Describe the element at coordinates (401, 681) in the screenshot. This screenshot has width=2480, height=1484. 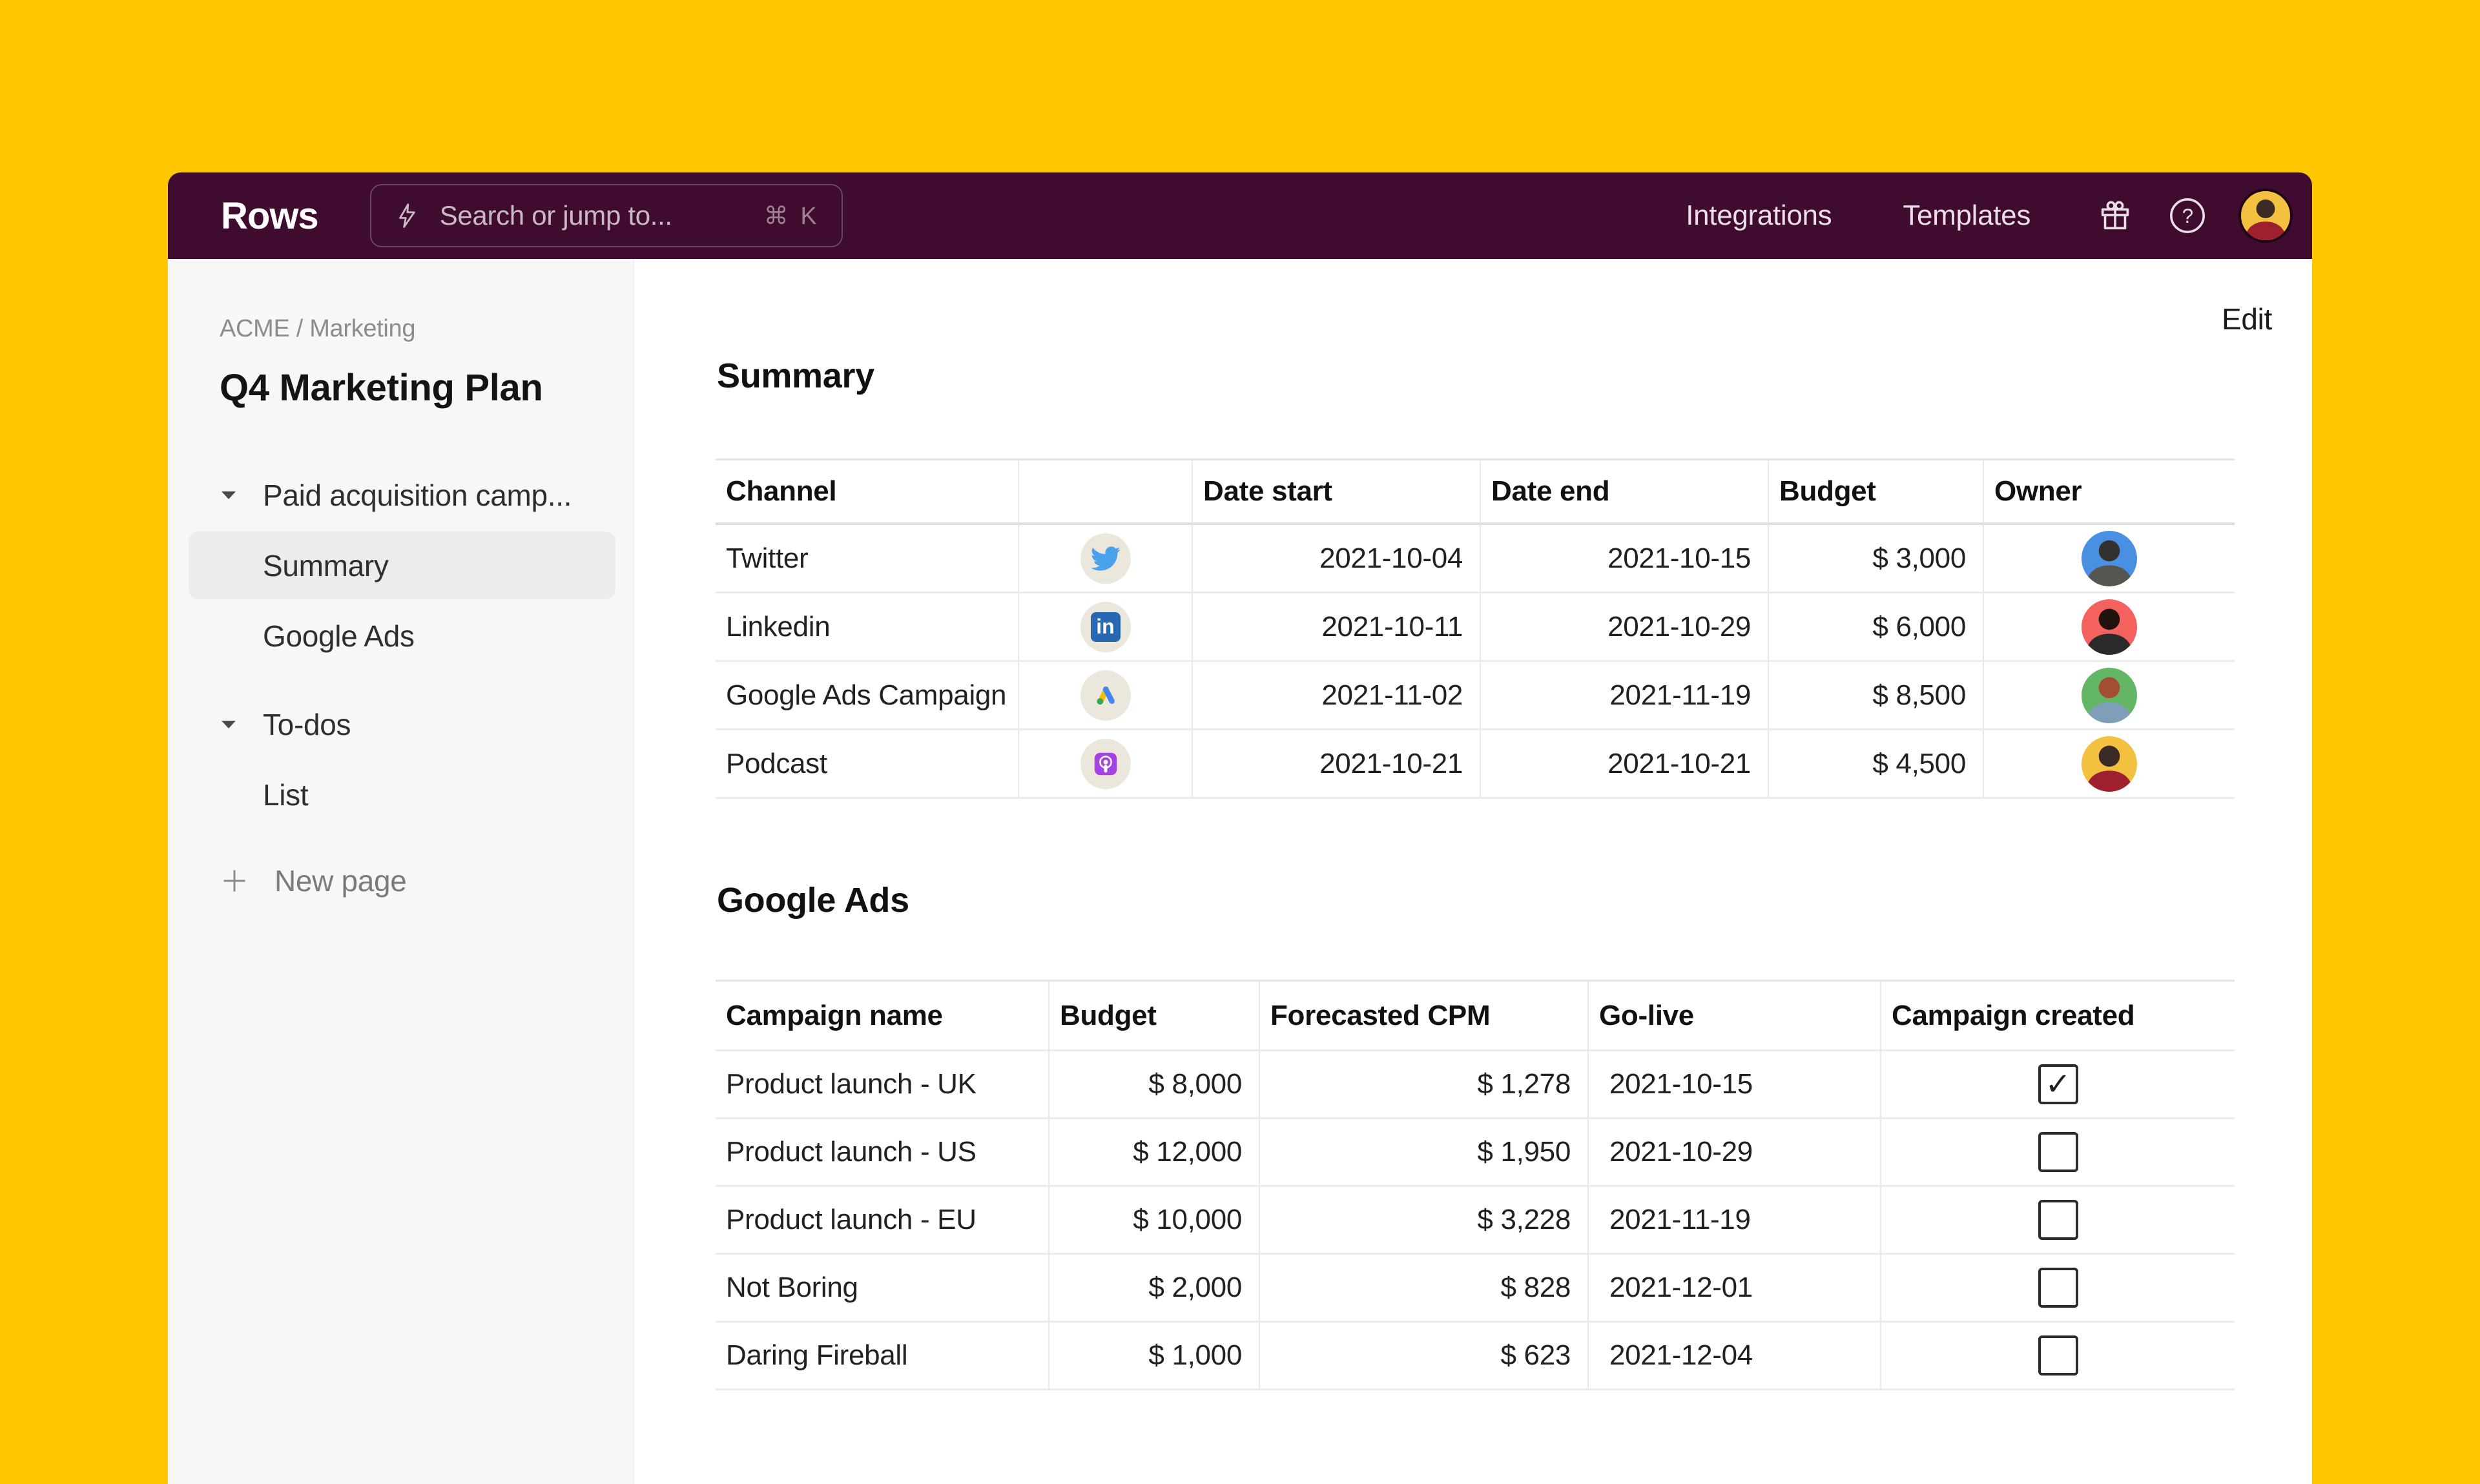
I see `nav-spacer` at that location.